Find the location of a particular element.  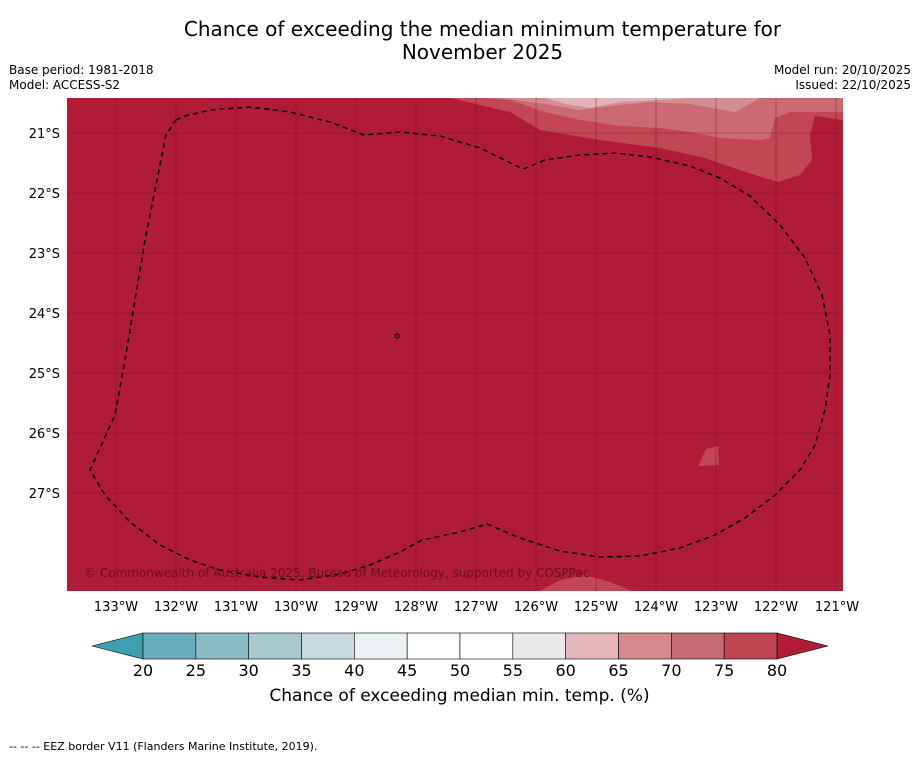

lat-label: 26°S is located at coordinates (44, 434).